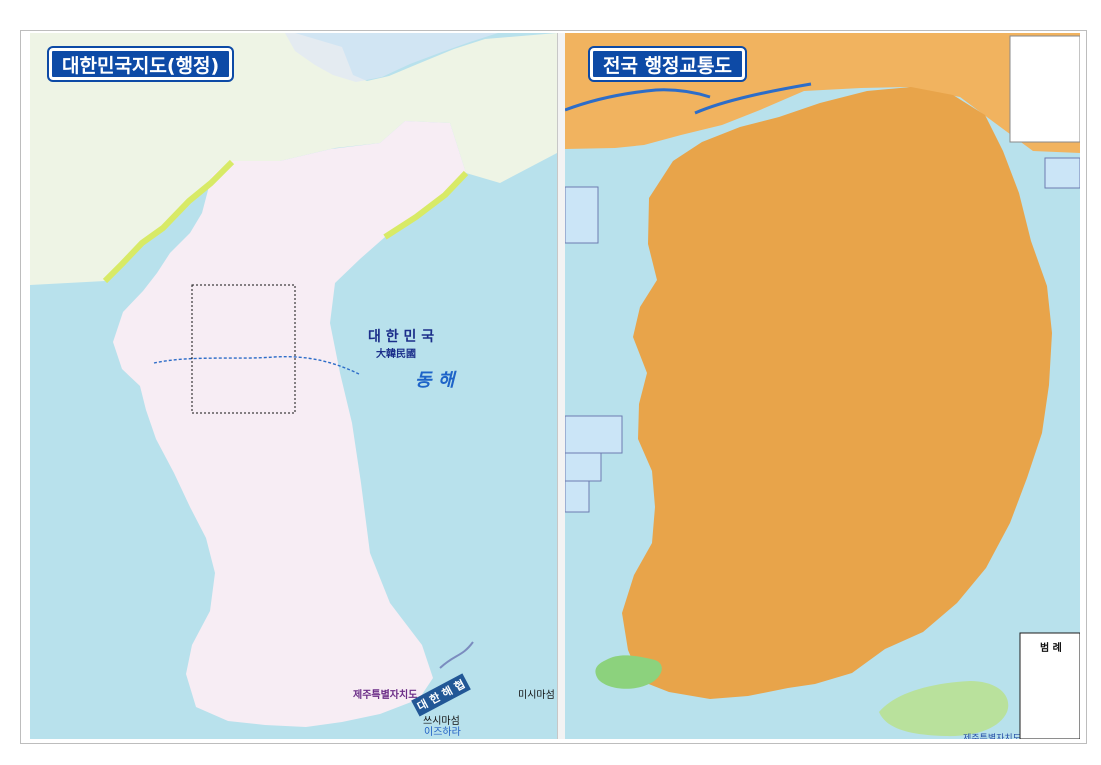  Describe the element at coordinates (992, 736) in the screenshot. I see `right-jeju-label: 제주특별자치도` at that location.